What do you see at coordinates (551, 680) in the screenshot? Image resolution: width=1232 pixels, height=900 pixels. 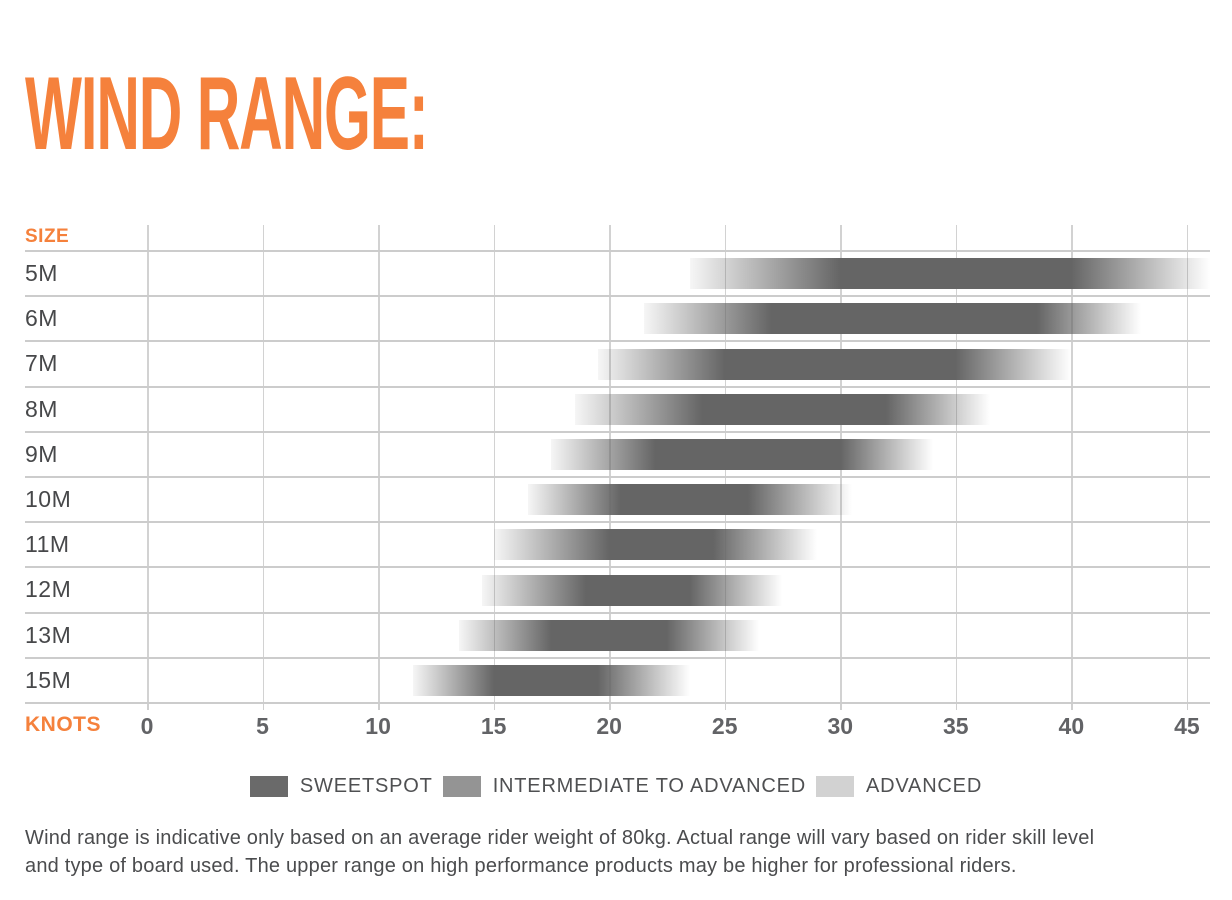 I see `wind-range-bar-15M` at bounding box center [551, 680].